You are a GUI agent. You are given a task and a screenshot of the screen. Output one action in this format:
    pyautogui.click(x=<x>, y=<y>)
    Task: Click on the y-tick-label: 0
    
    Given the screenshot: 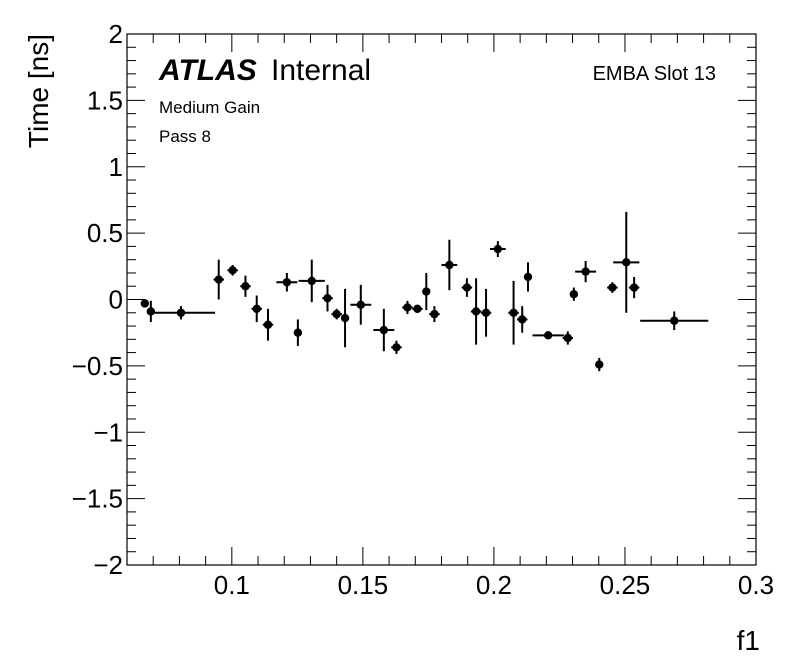 What is the action you would take?
    pyautogui.click(x=116, y=300)
    